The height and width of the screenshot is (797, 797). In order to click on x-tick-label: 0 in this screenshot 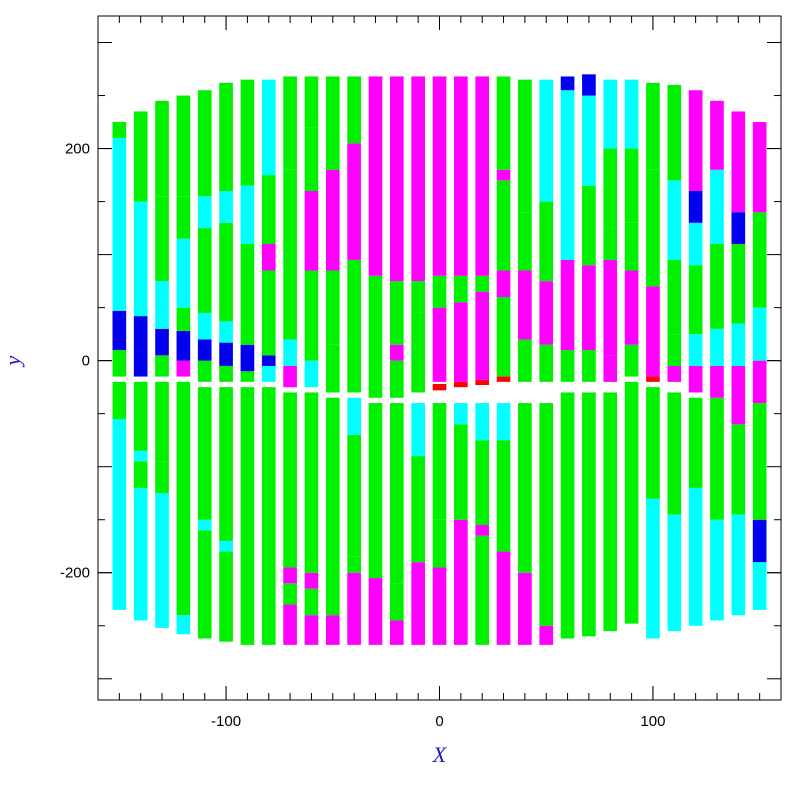, I will do `click(439, 721)`.